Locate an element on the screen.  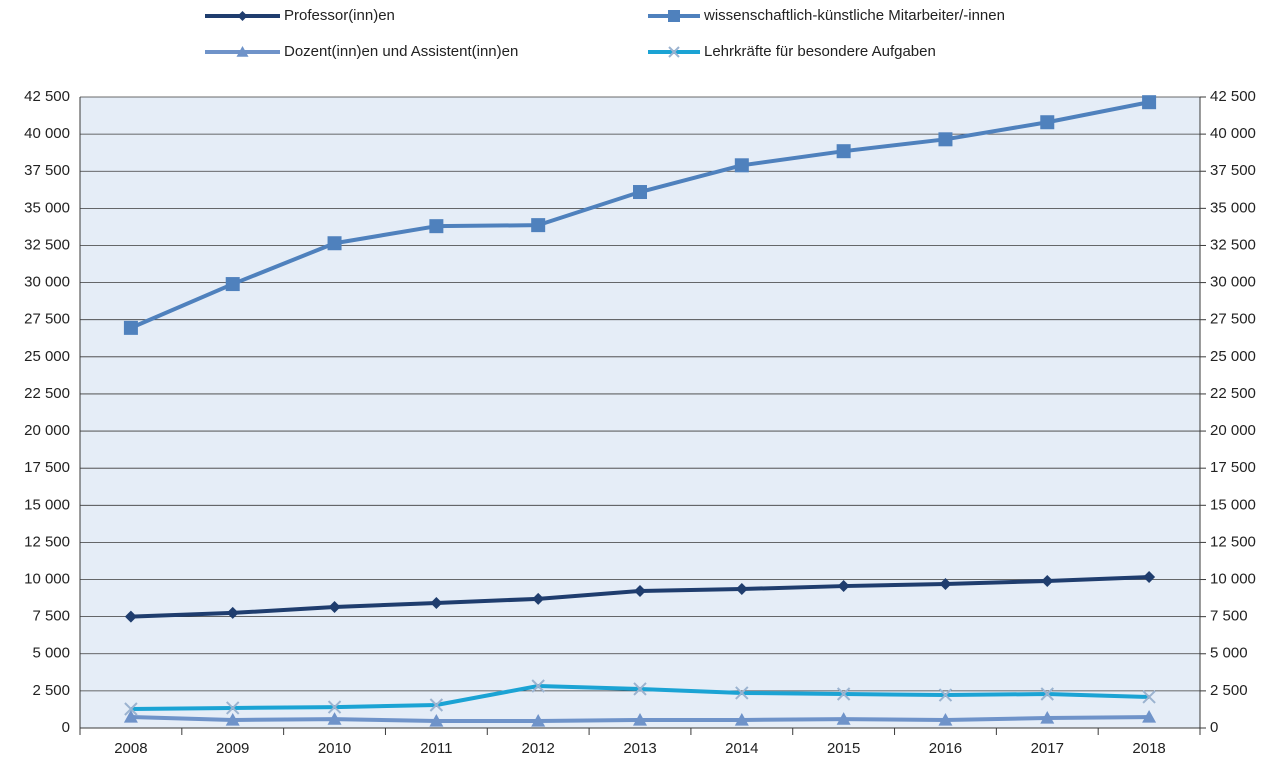
y-tick-label: 25 000 is located at coordinates (47, 356).